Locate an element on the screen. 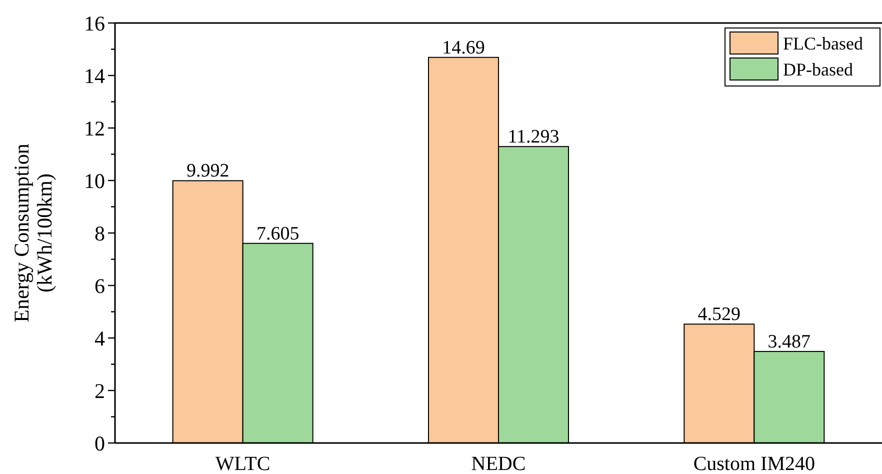 This screenshot has height=474, width=882. data-label: 3.487 is located at coordinates (789, 341).